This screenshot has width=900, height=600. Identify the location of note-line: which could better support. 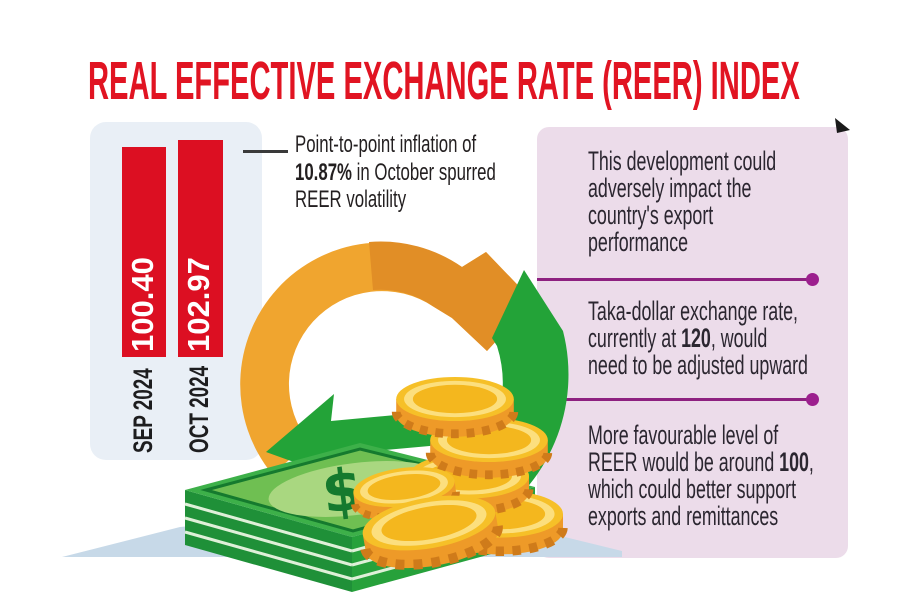
(692, 489).